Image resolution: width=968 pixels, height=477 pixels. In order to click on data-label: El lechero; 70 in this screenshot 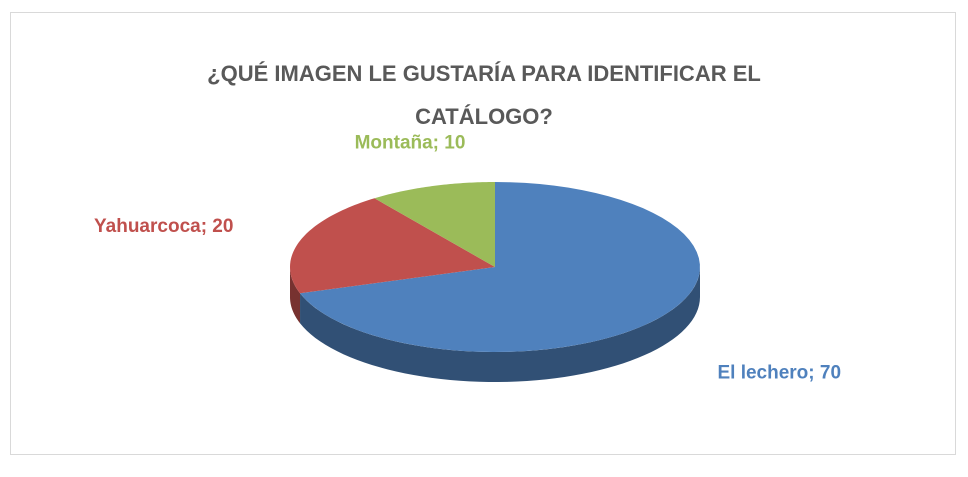, I will do `click(779, 372)`.